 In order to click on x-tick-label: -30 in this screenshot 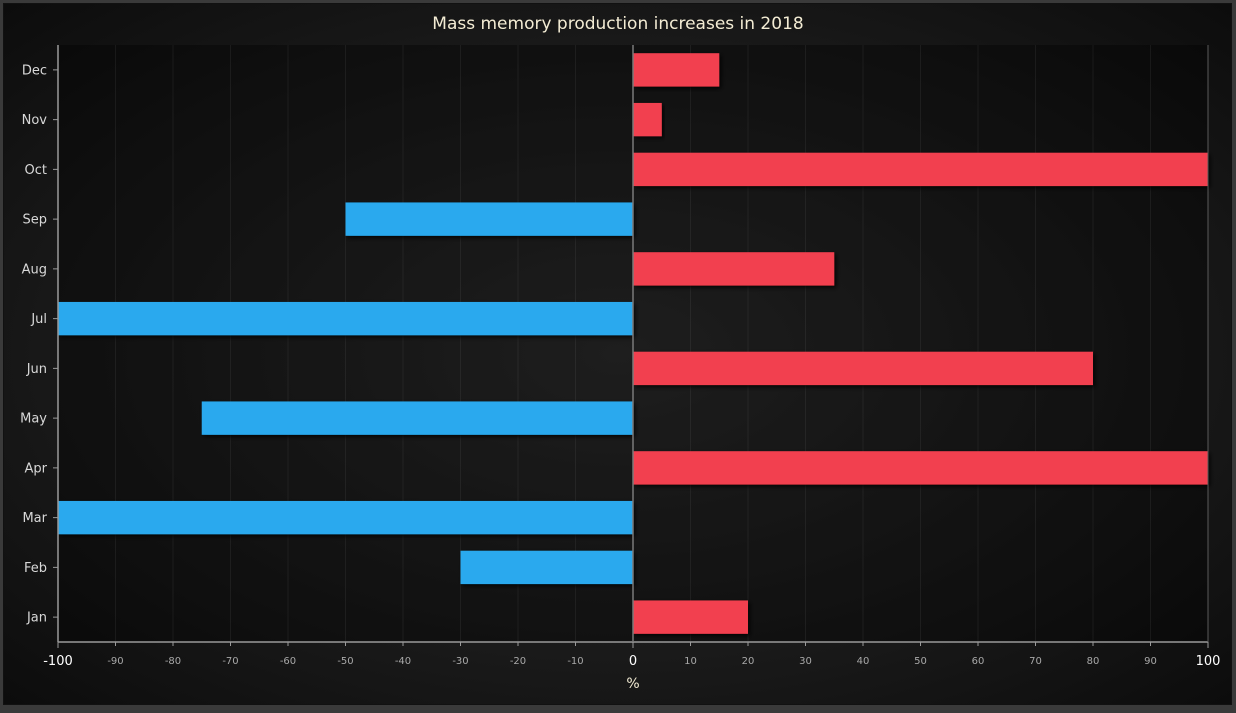, I will do `click(460, 661)`.